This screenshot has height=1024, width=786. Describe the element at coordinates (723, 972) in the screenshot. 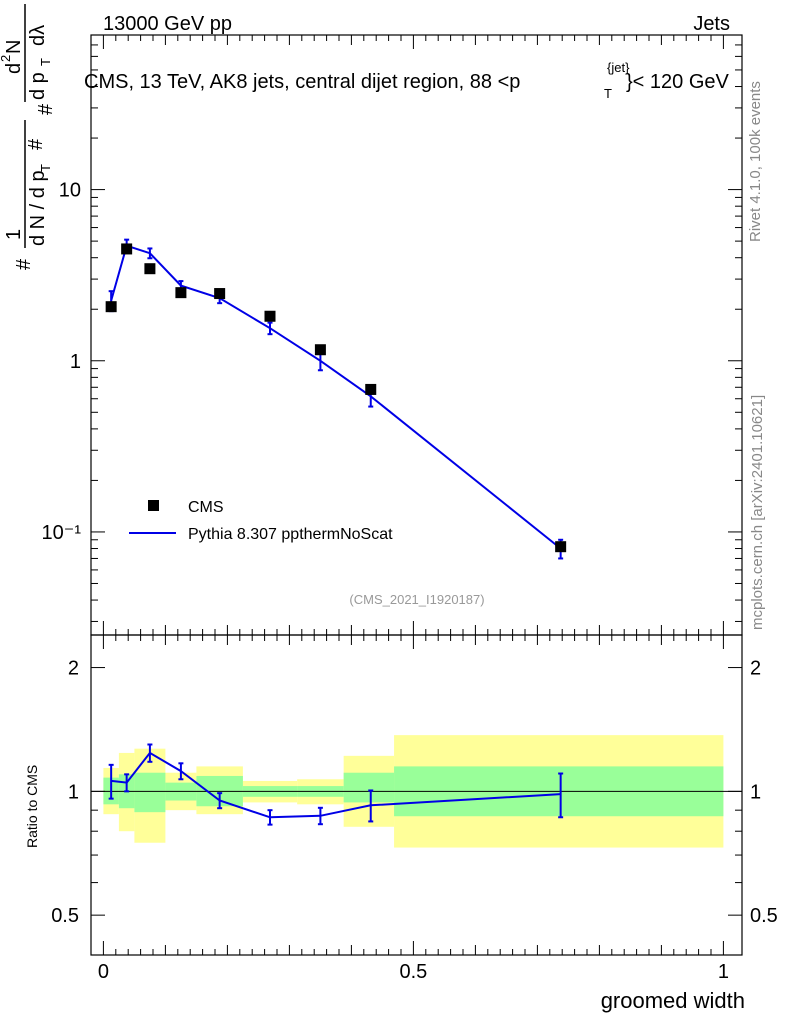

I see `x-tick-label-2: 1` at that location.